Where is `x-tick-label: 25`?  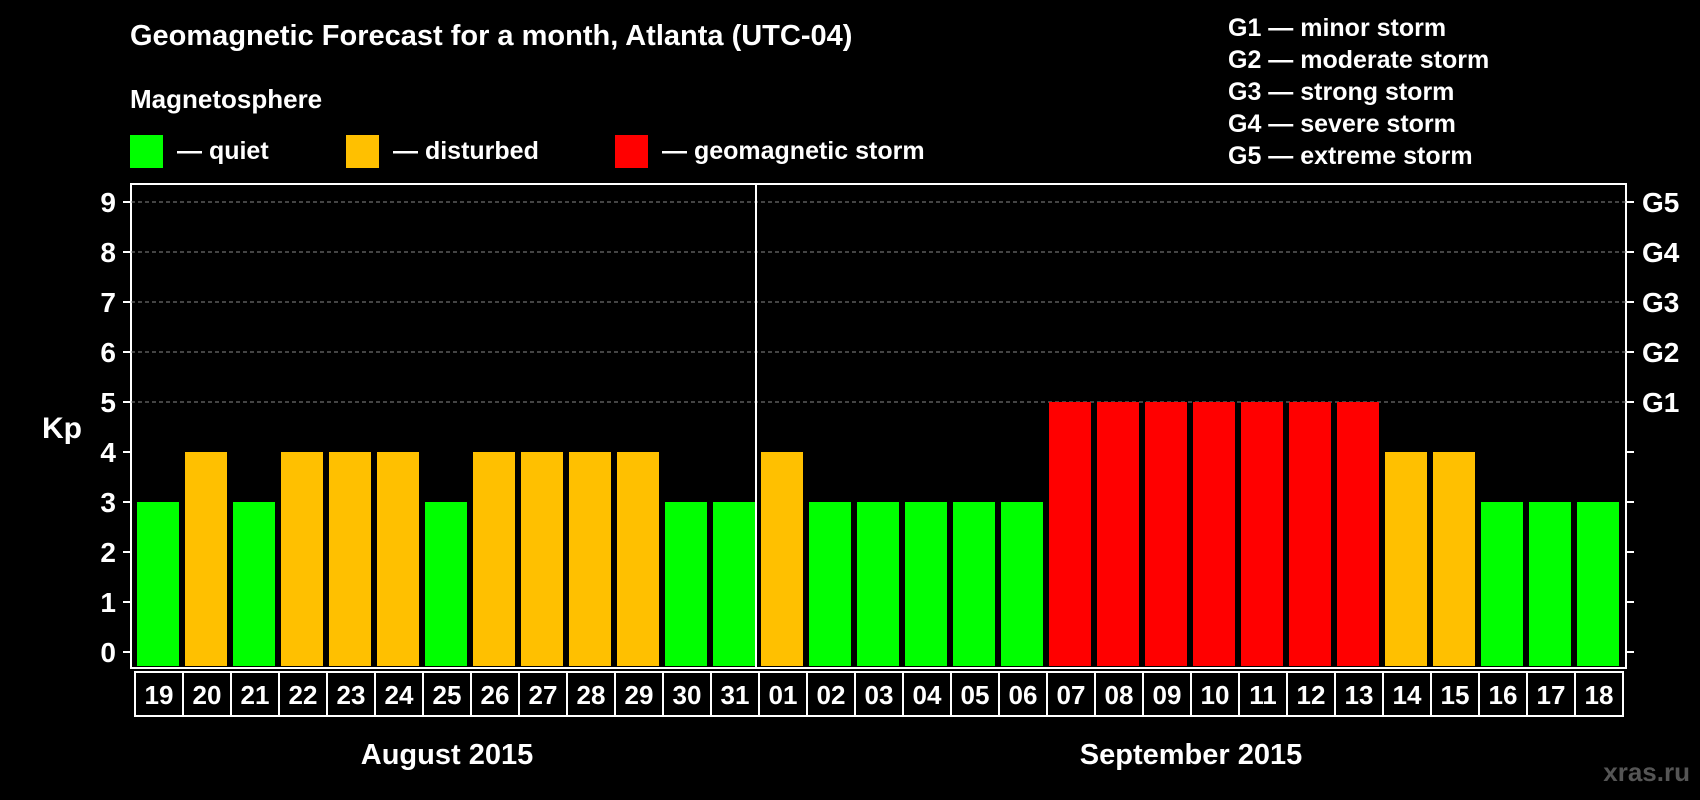
x-tick-label: 25 is located at coordinates (447, 695).